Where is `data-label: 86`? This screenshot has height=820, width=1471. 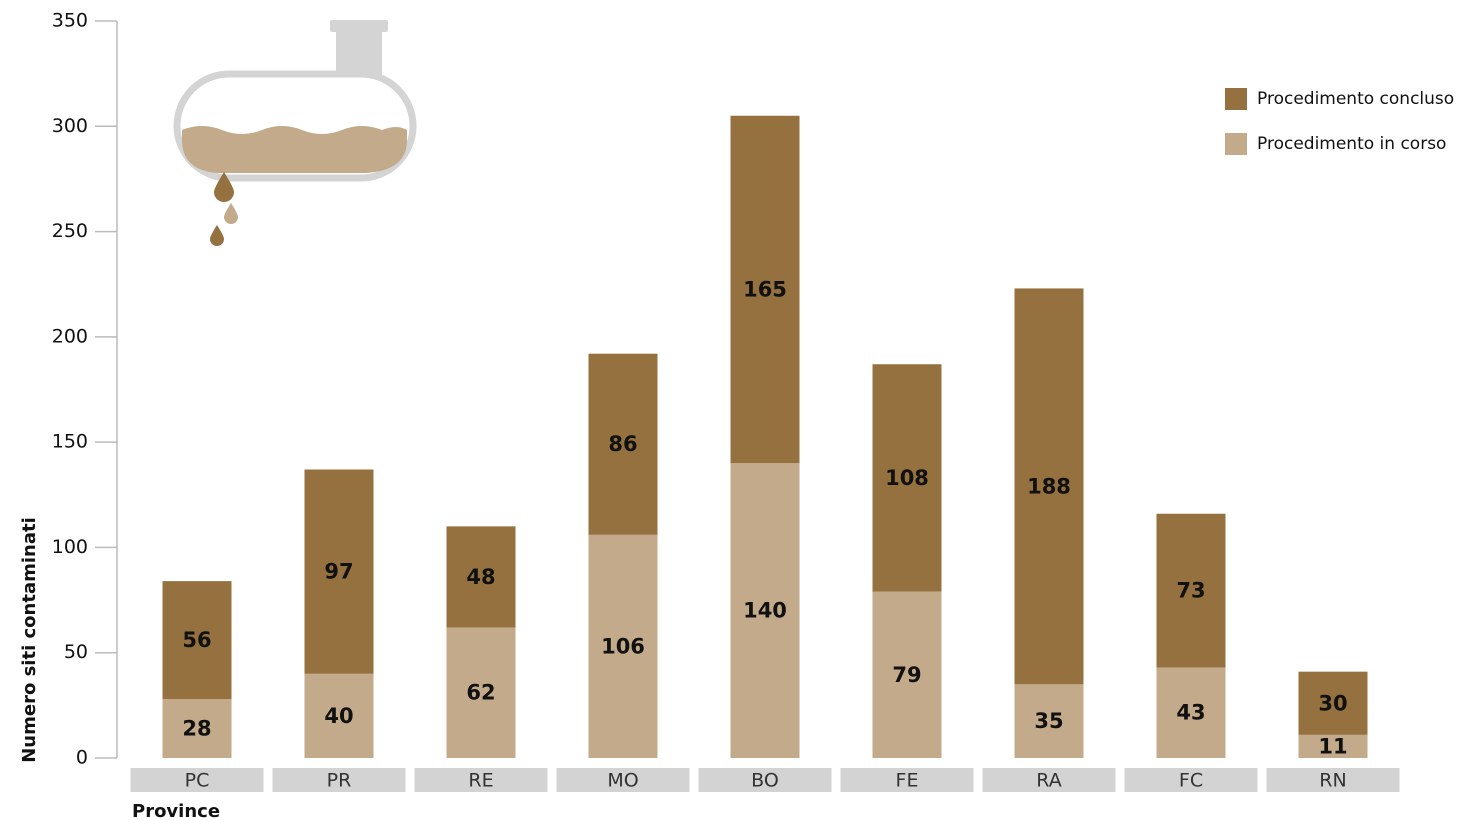 data-label: 86 is located at coordinates (622, 444).